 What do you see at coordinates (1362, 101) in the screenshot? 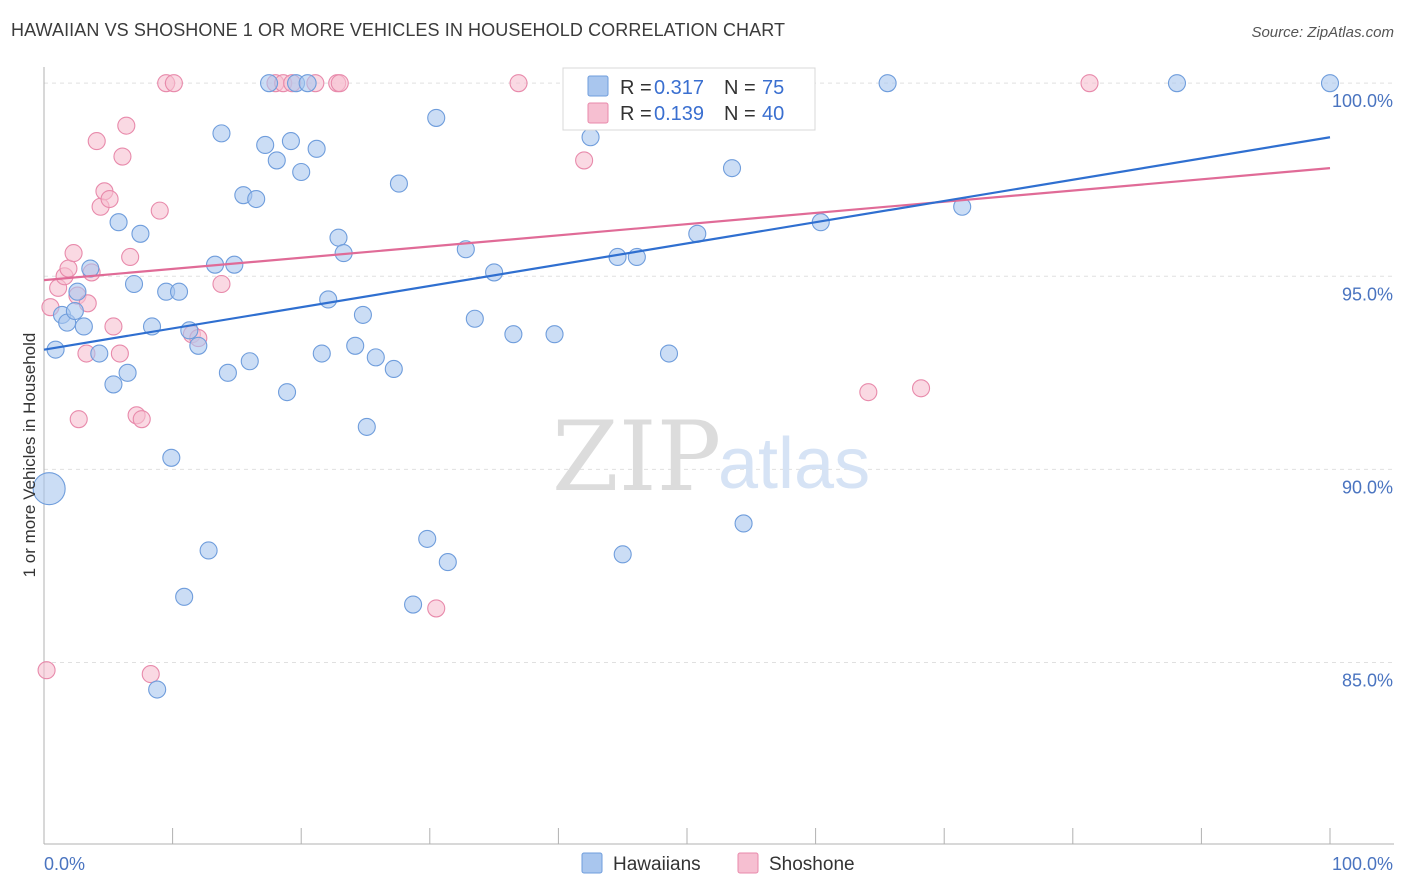
I see `y-tick-label: 100.0%` at bounding box center [1362, 101].